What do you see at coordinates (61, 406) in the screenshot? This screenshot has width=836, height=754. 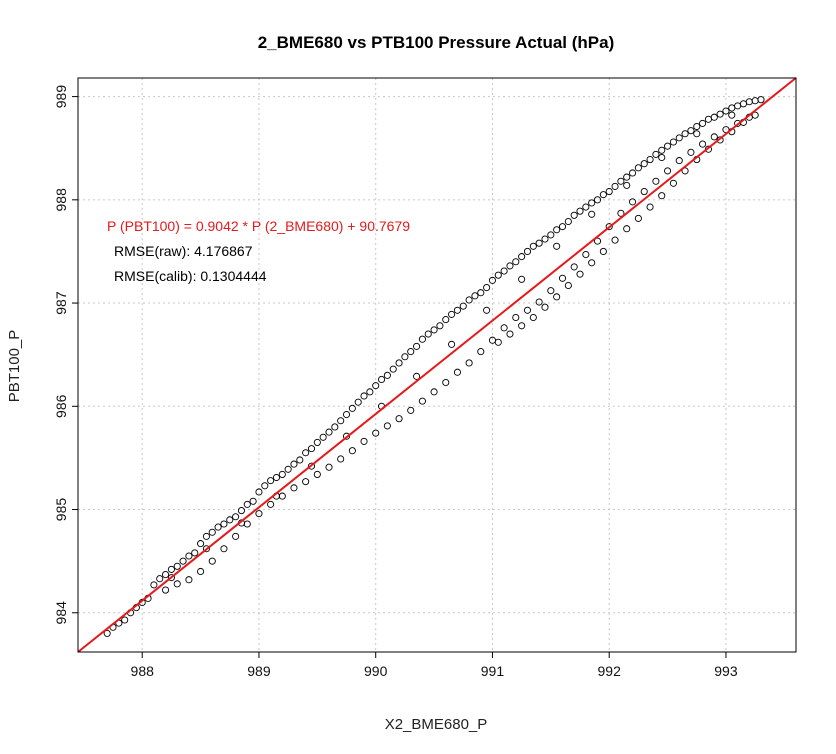 I see `y-tick-label: 986` at bounding box center [61, 406].